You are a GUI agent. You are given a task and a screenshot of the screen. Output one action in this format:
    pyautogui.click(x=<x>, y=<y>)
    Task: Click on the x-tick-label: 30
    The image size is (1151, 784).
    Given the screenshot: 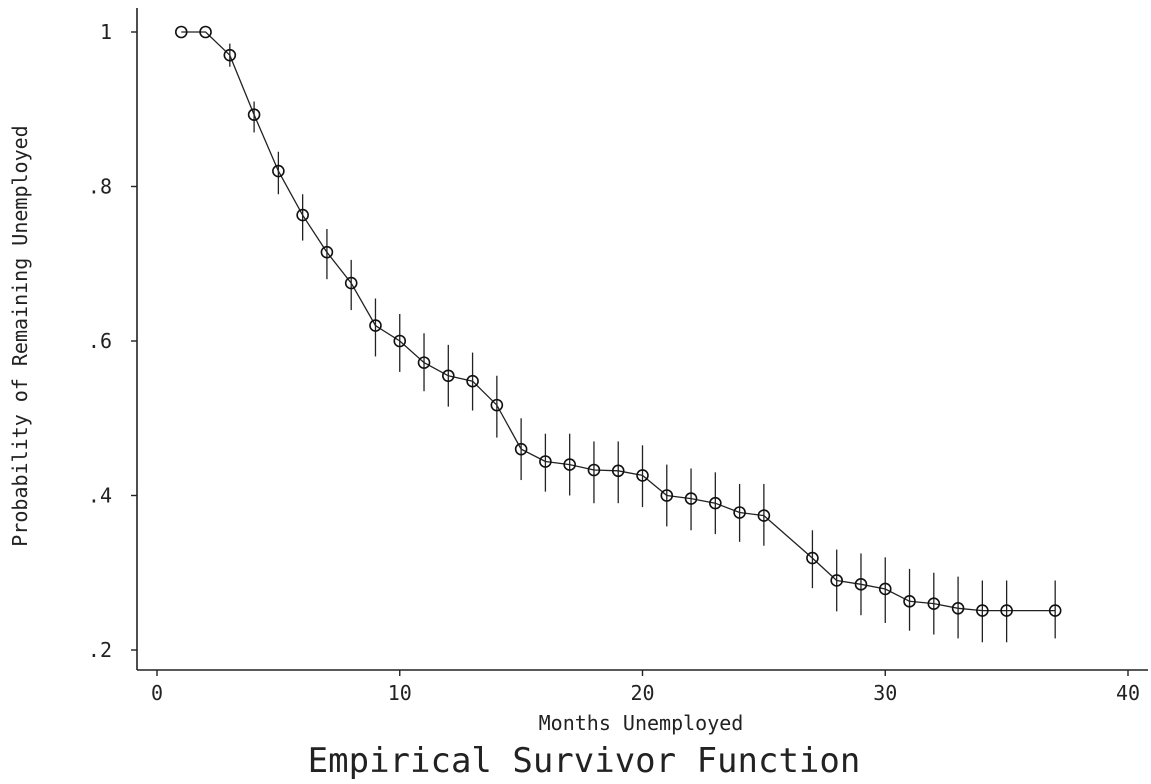 What is the action you would take?
    pyautogui.click(x=885, y=693)
    